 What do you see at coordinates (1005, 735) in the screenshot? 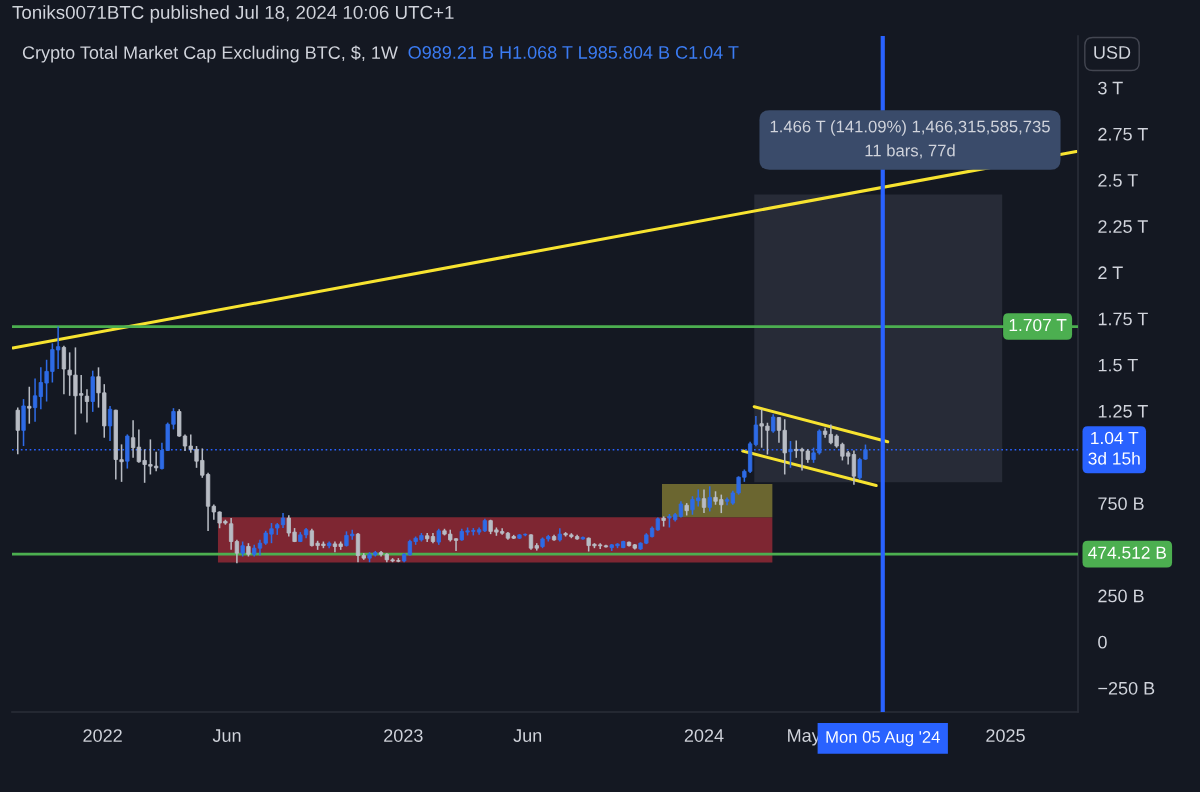
I see `x-tick-label: 2025` at bounding box center [1005, 735].